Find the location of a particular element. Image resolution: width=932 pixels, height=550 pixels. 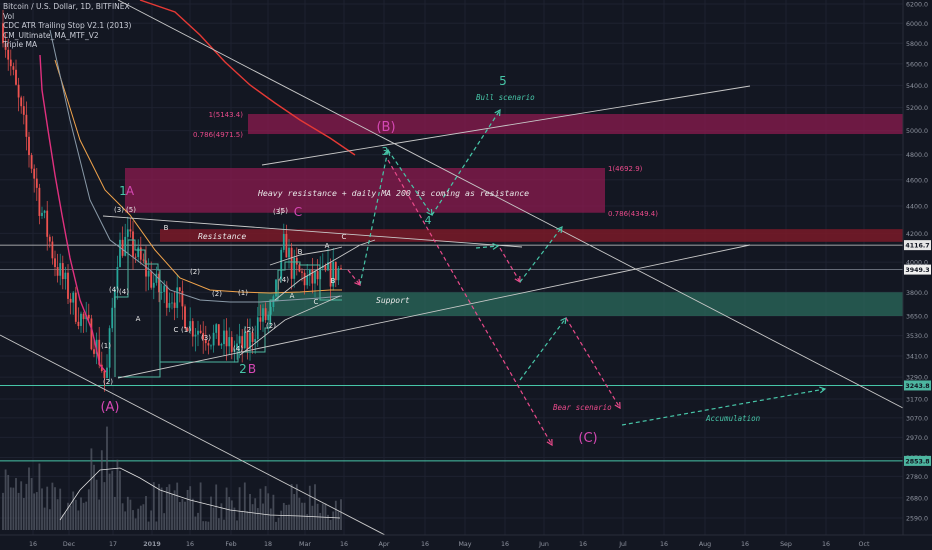

wave-sublabel: A is located at coordinates (327, 246).